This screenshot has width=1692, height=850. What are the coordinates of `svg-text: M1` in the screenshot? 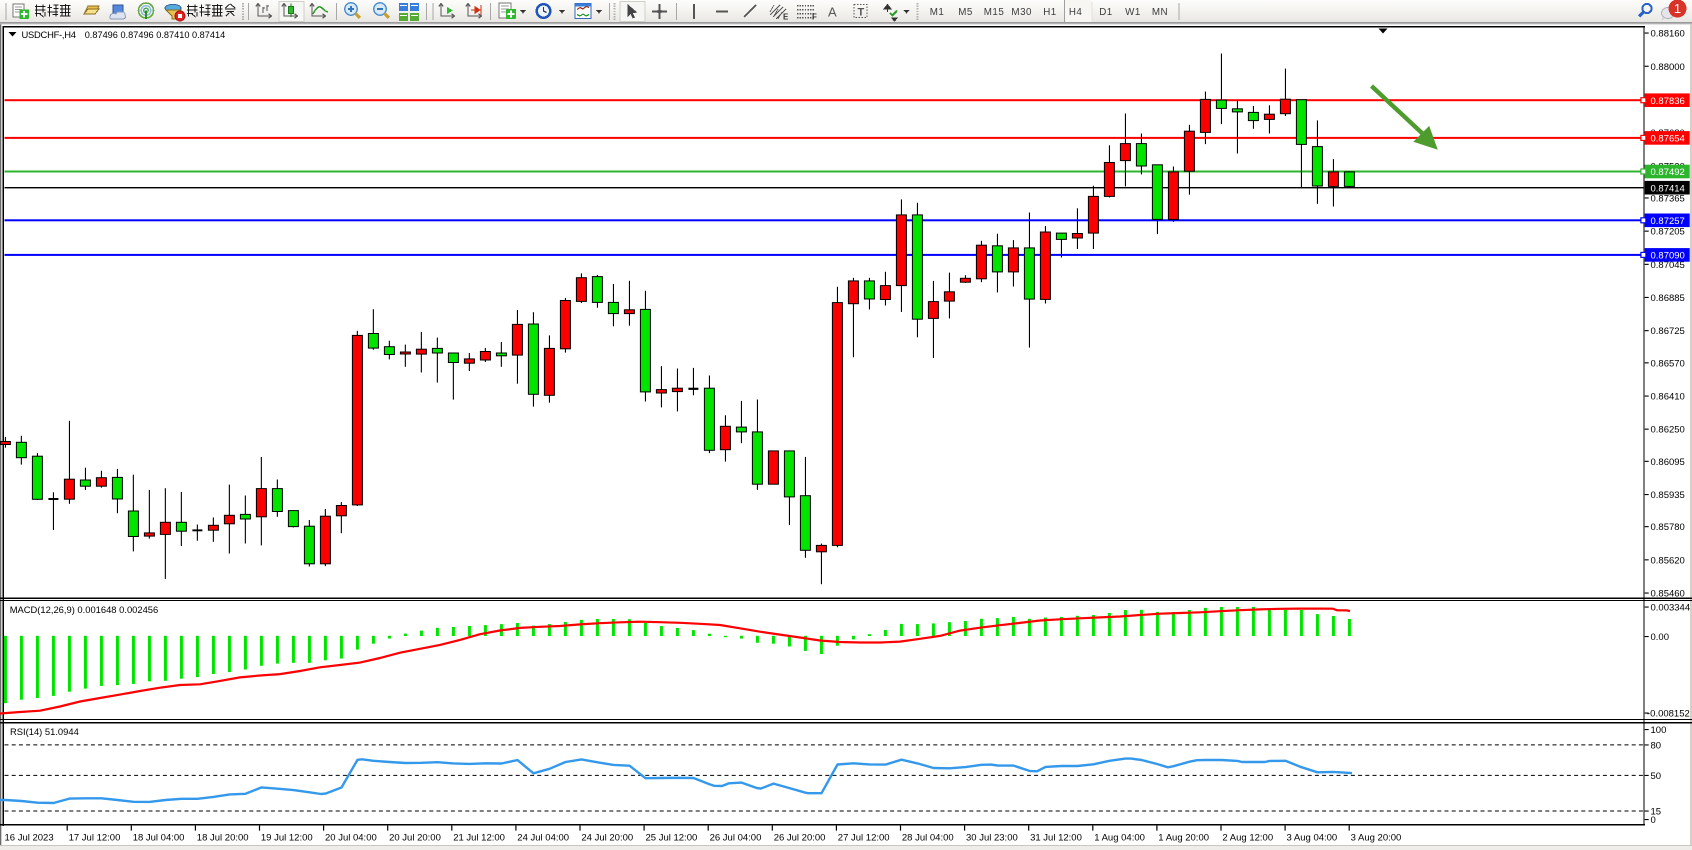 It's located at (937, 12).